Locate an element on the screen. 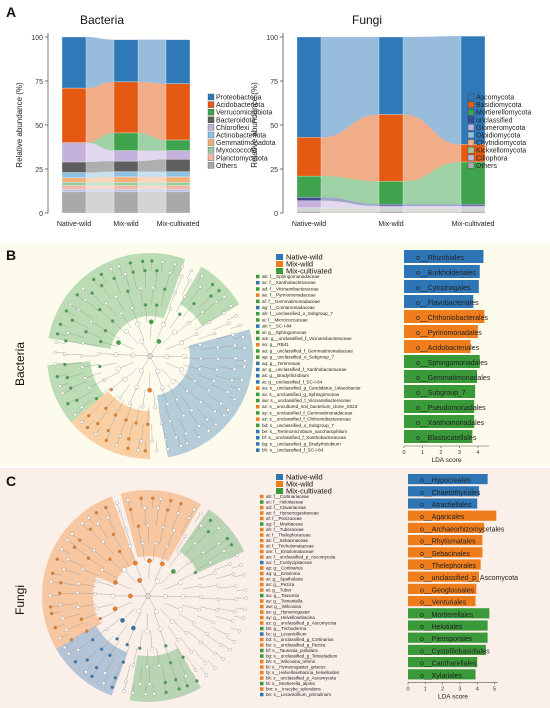 This screenshot has width=550, height=708. taxon-list-item: av: s__unclassified_g_Sphingomonas is located at coordinates (301, 394).